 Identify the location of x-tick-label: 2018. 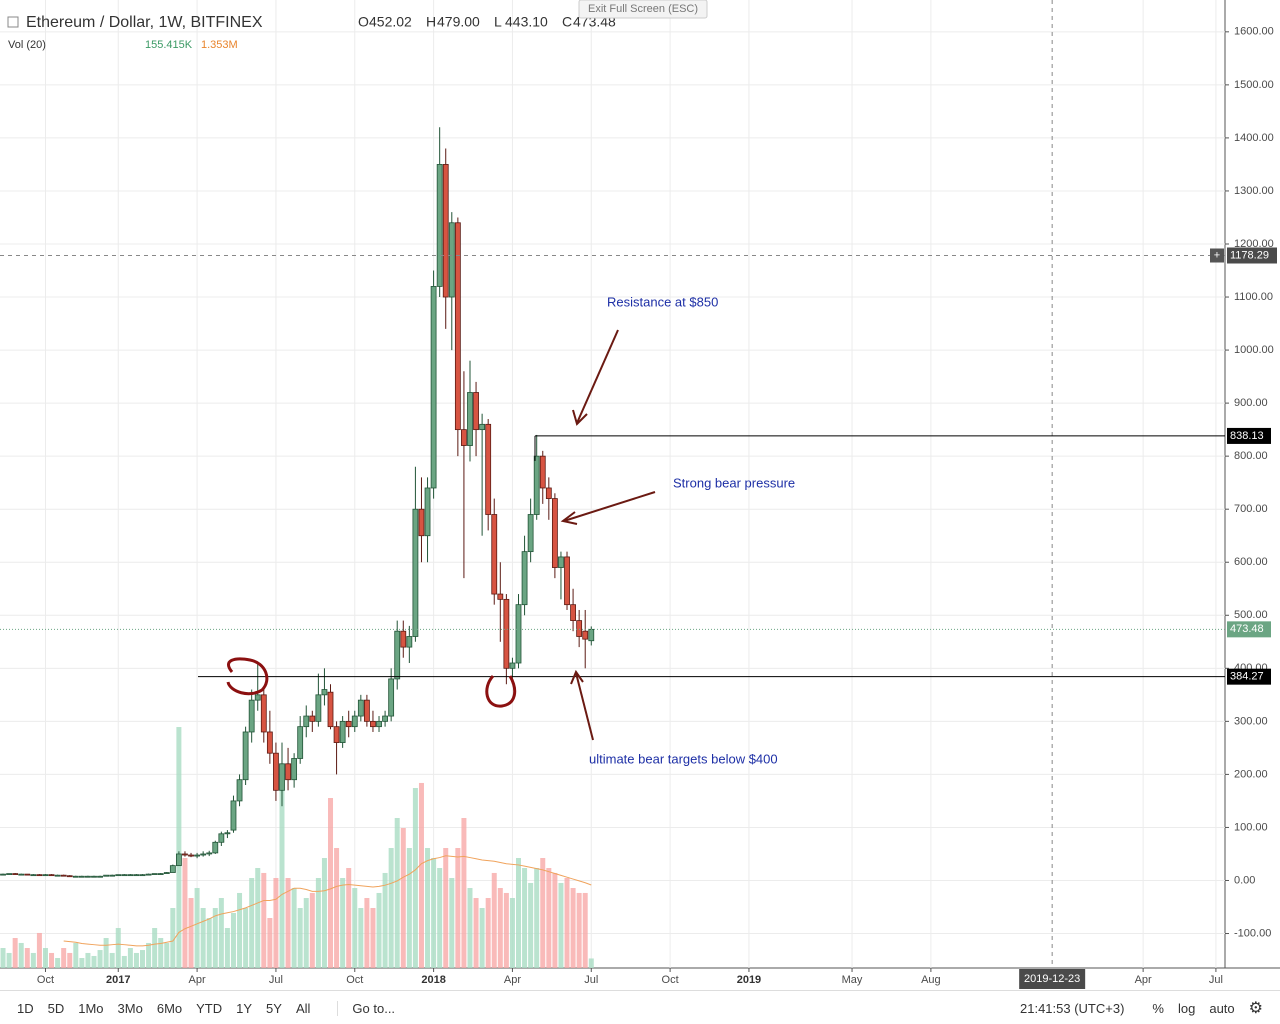
(433, 980).